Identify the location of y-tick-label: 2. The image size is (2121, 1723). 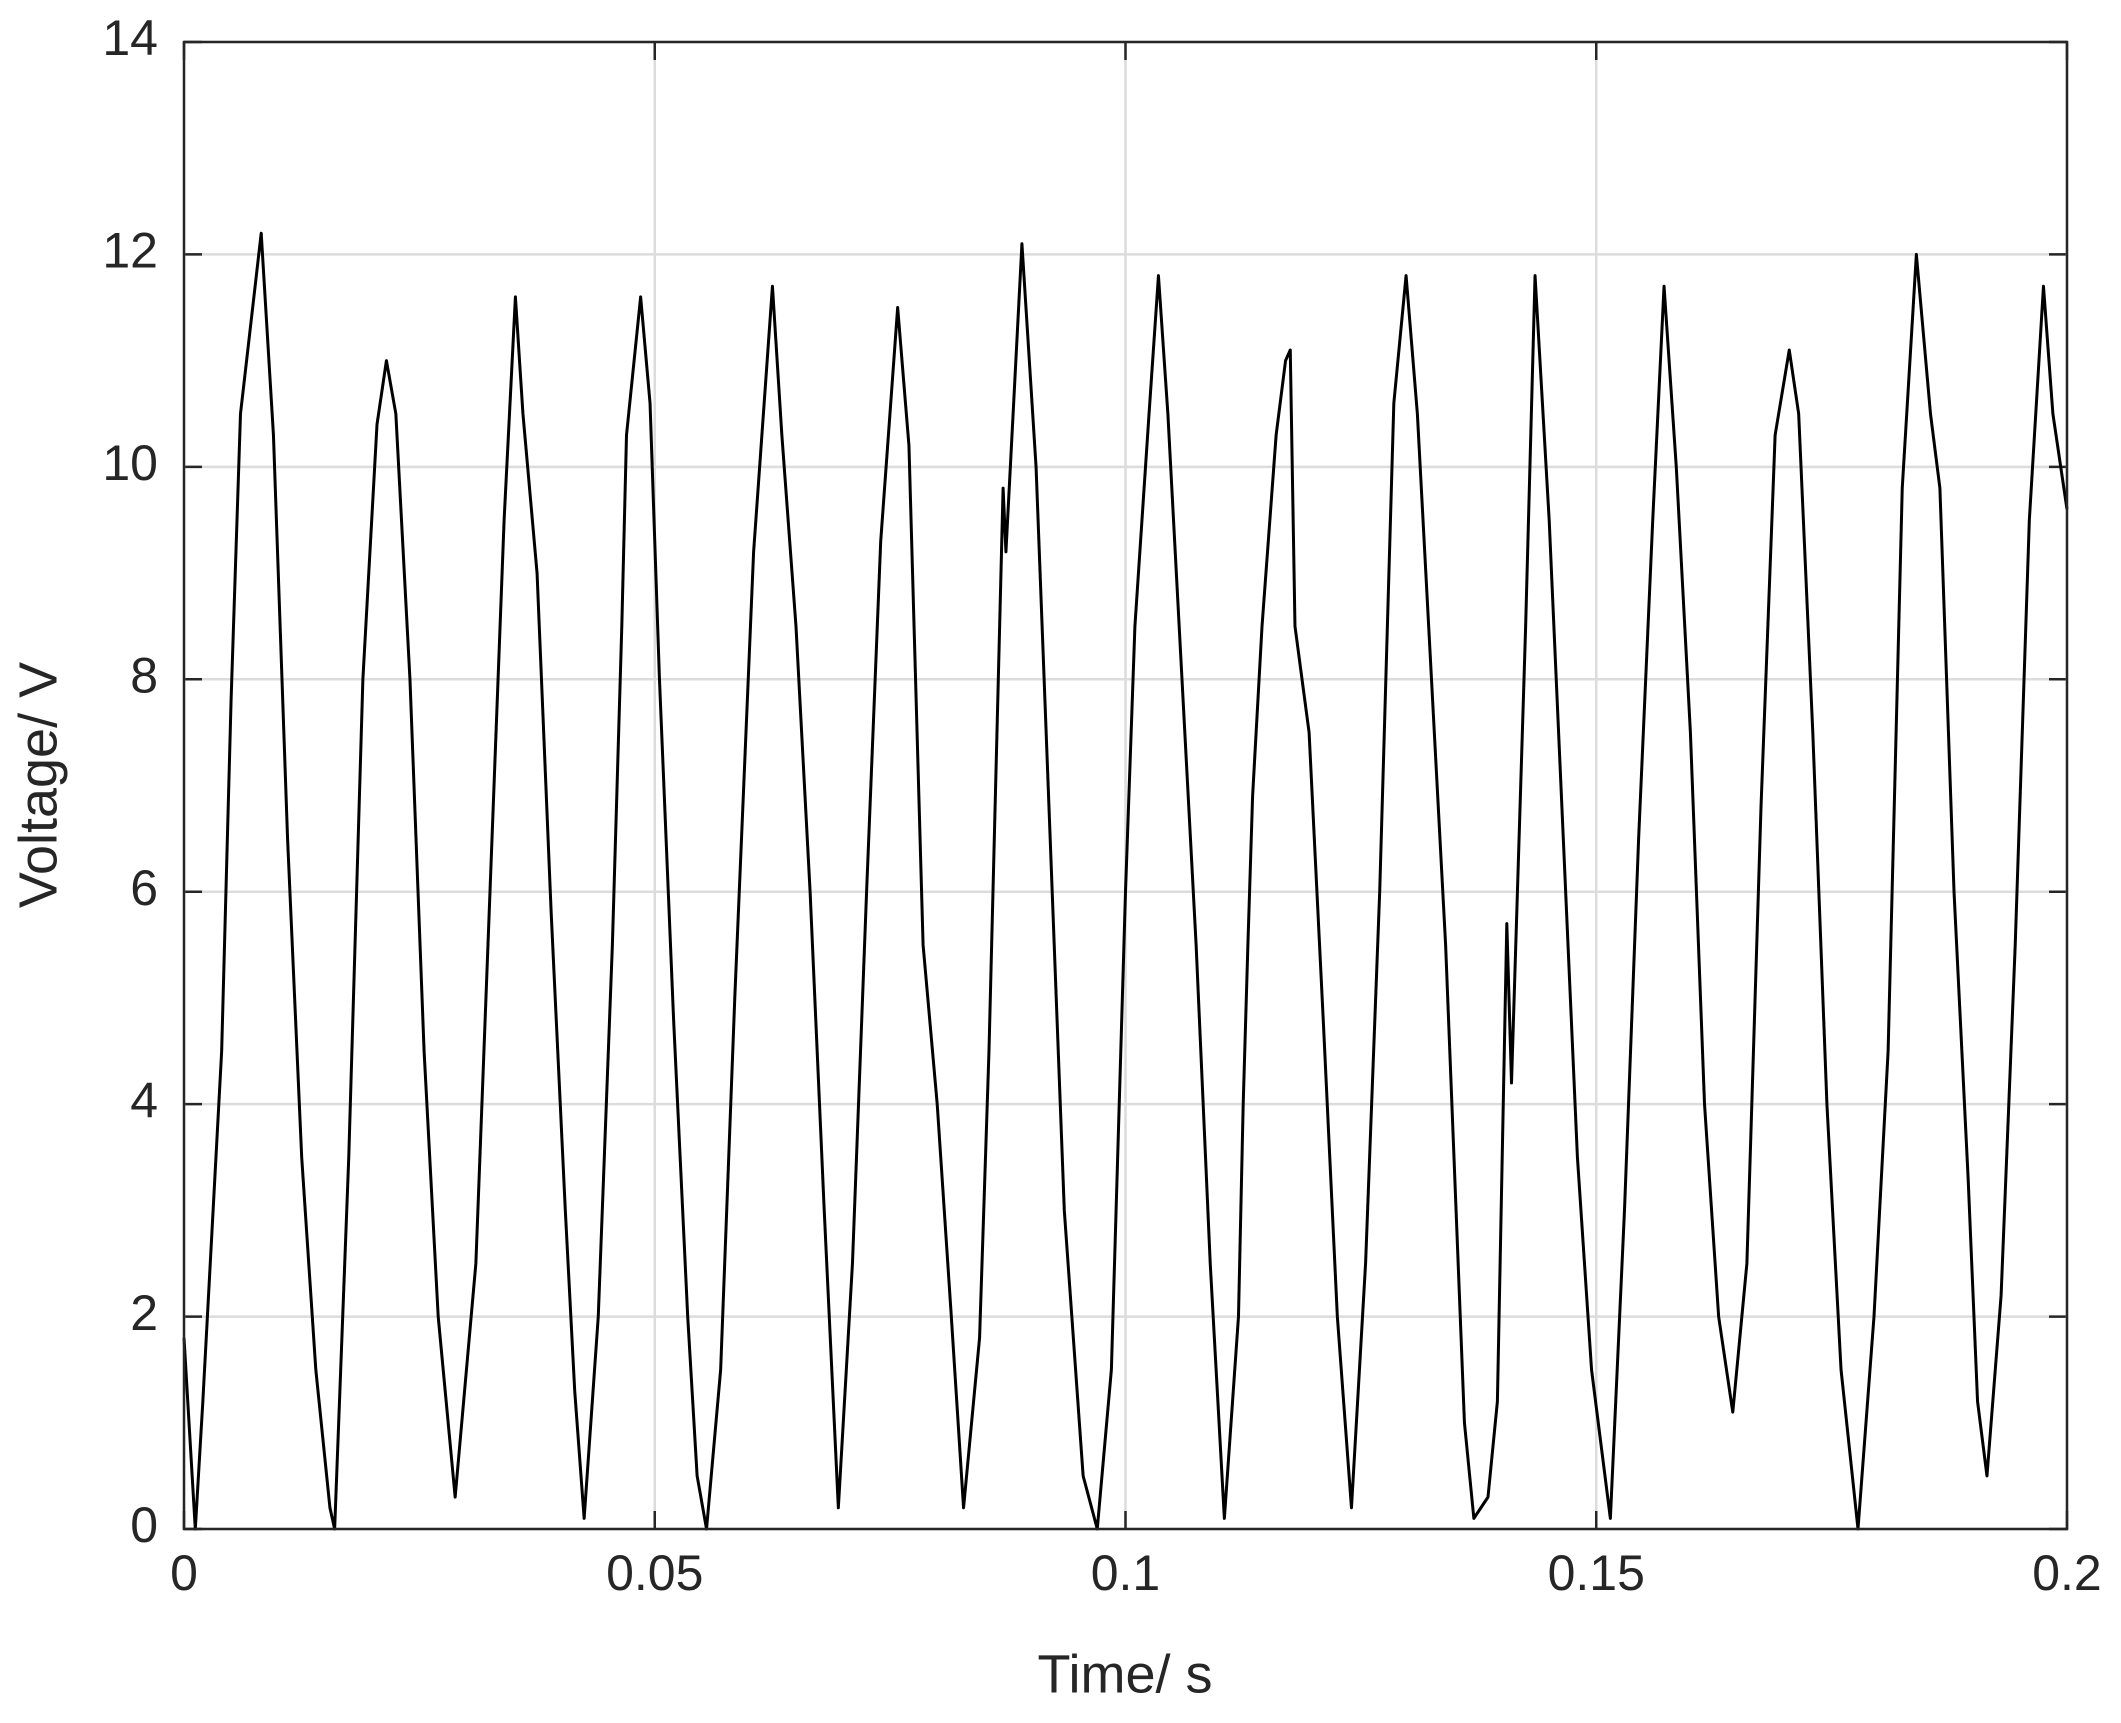
(144, 1313).